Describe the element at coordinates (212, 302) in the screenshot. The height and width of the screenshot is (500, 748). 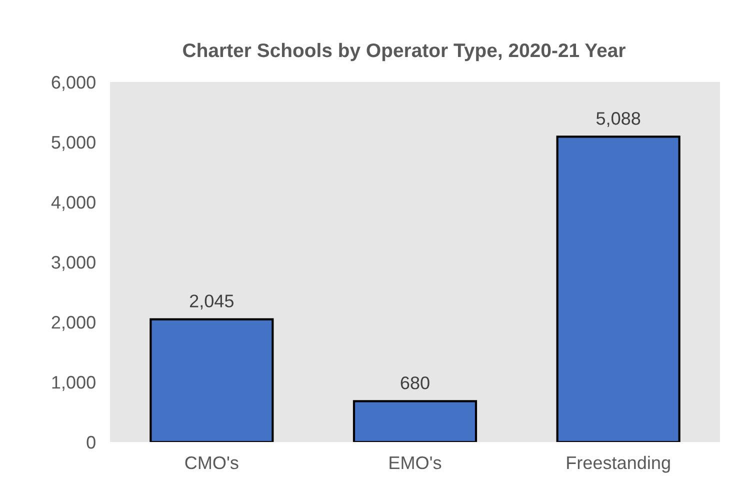
I see `data-label: 2,045` at that location.